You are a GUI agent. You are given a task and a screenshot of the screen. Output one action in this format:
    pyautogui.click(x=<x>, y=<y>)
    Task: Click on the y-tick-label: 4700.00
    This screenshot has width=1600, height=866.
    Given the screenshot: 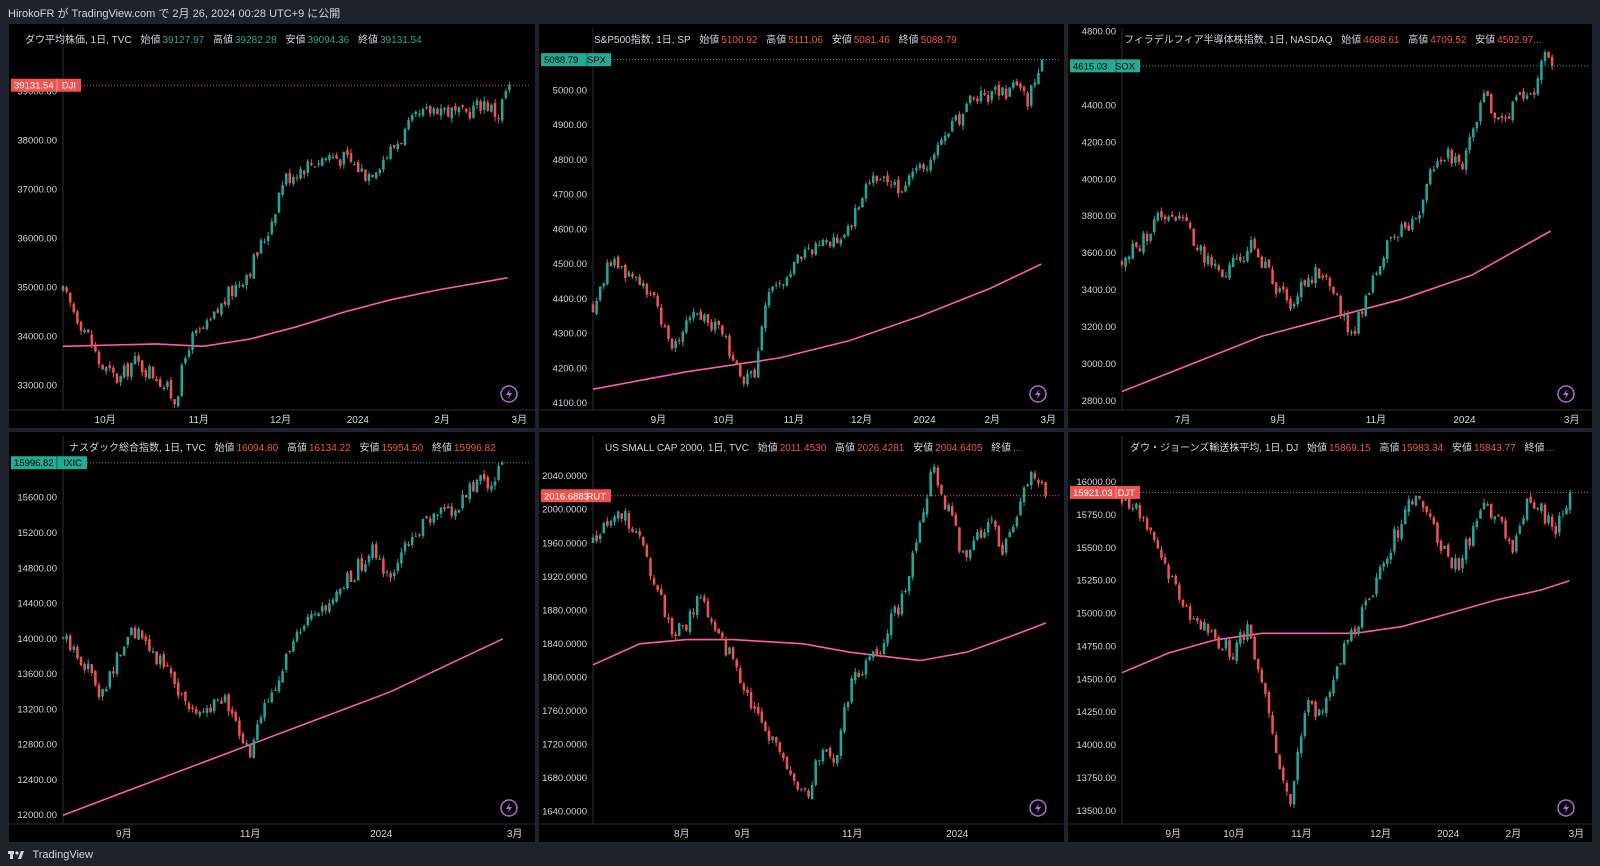 What is the action you would take?
    pyautogui.click(x=570, y=195)
    